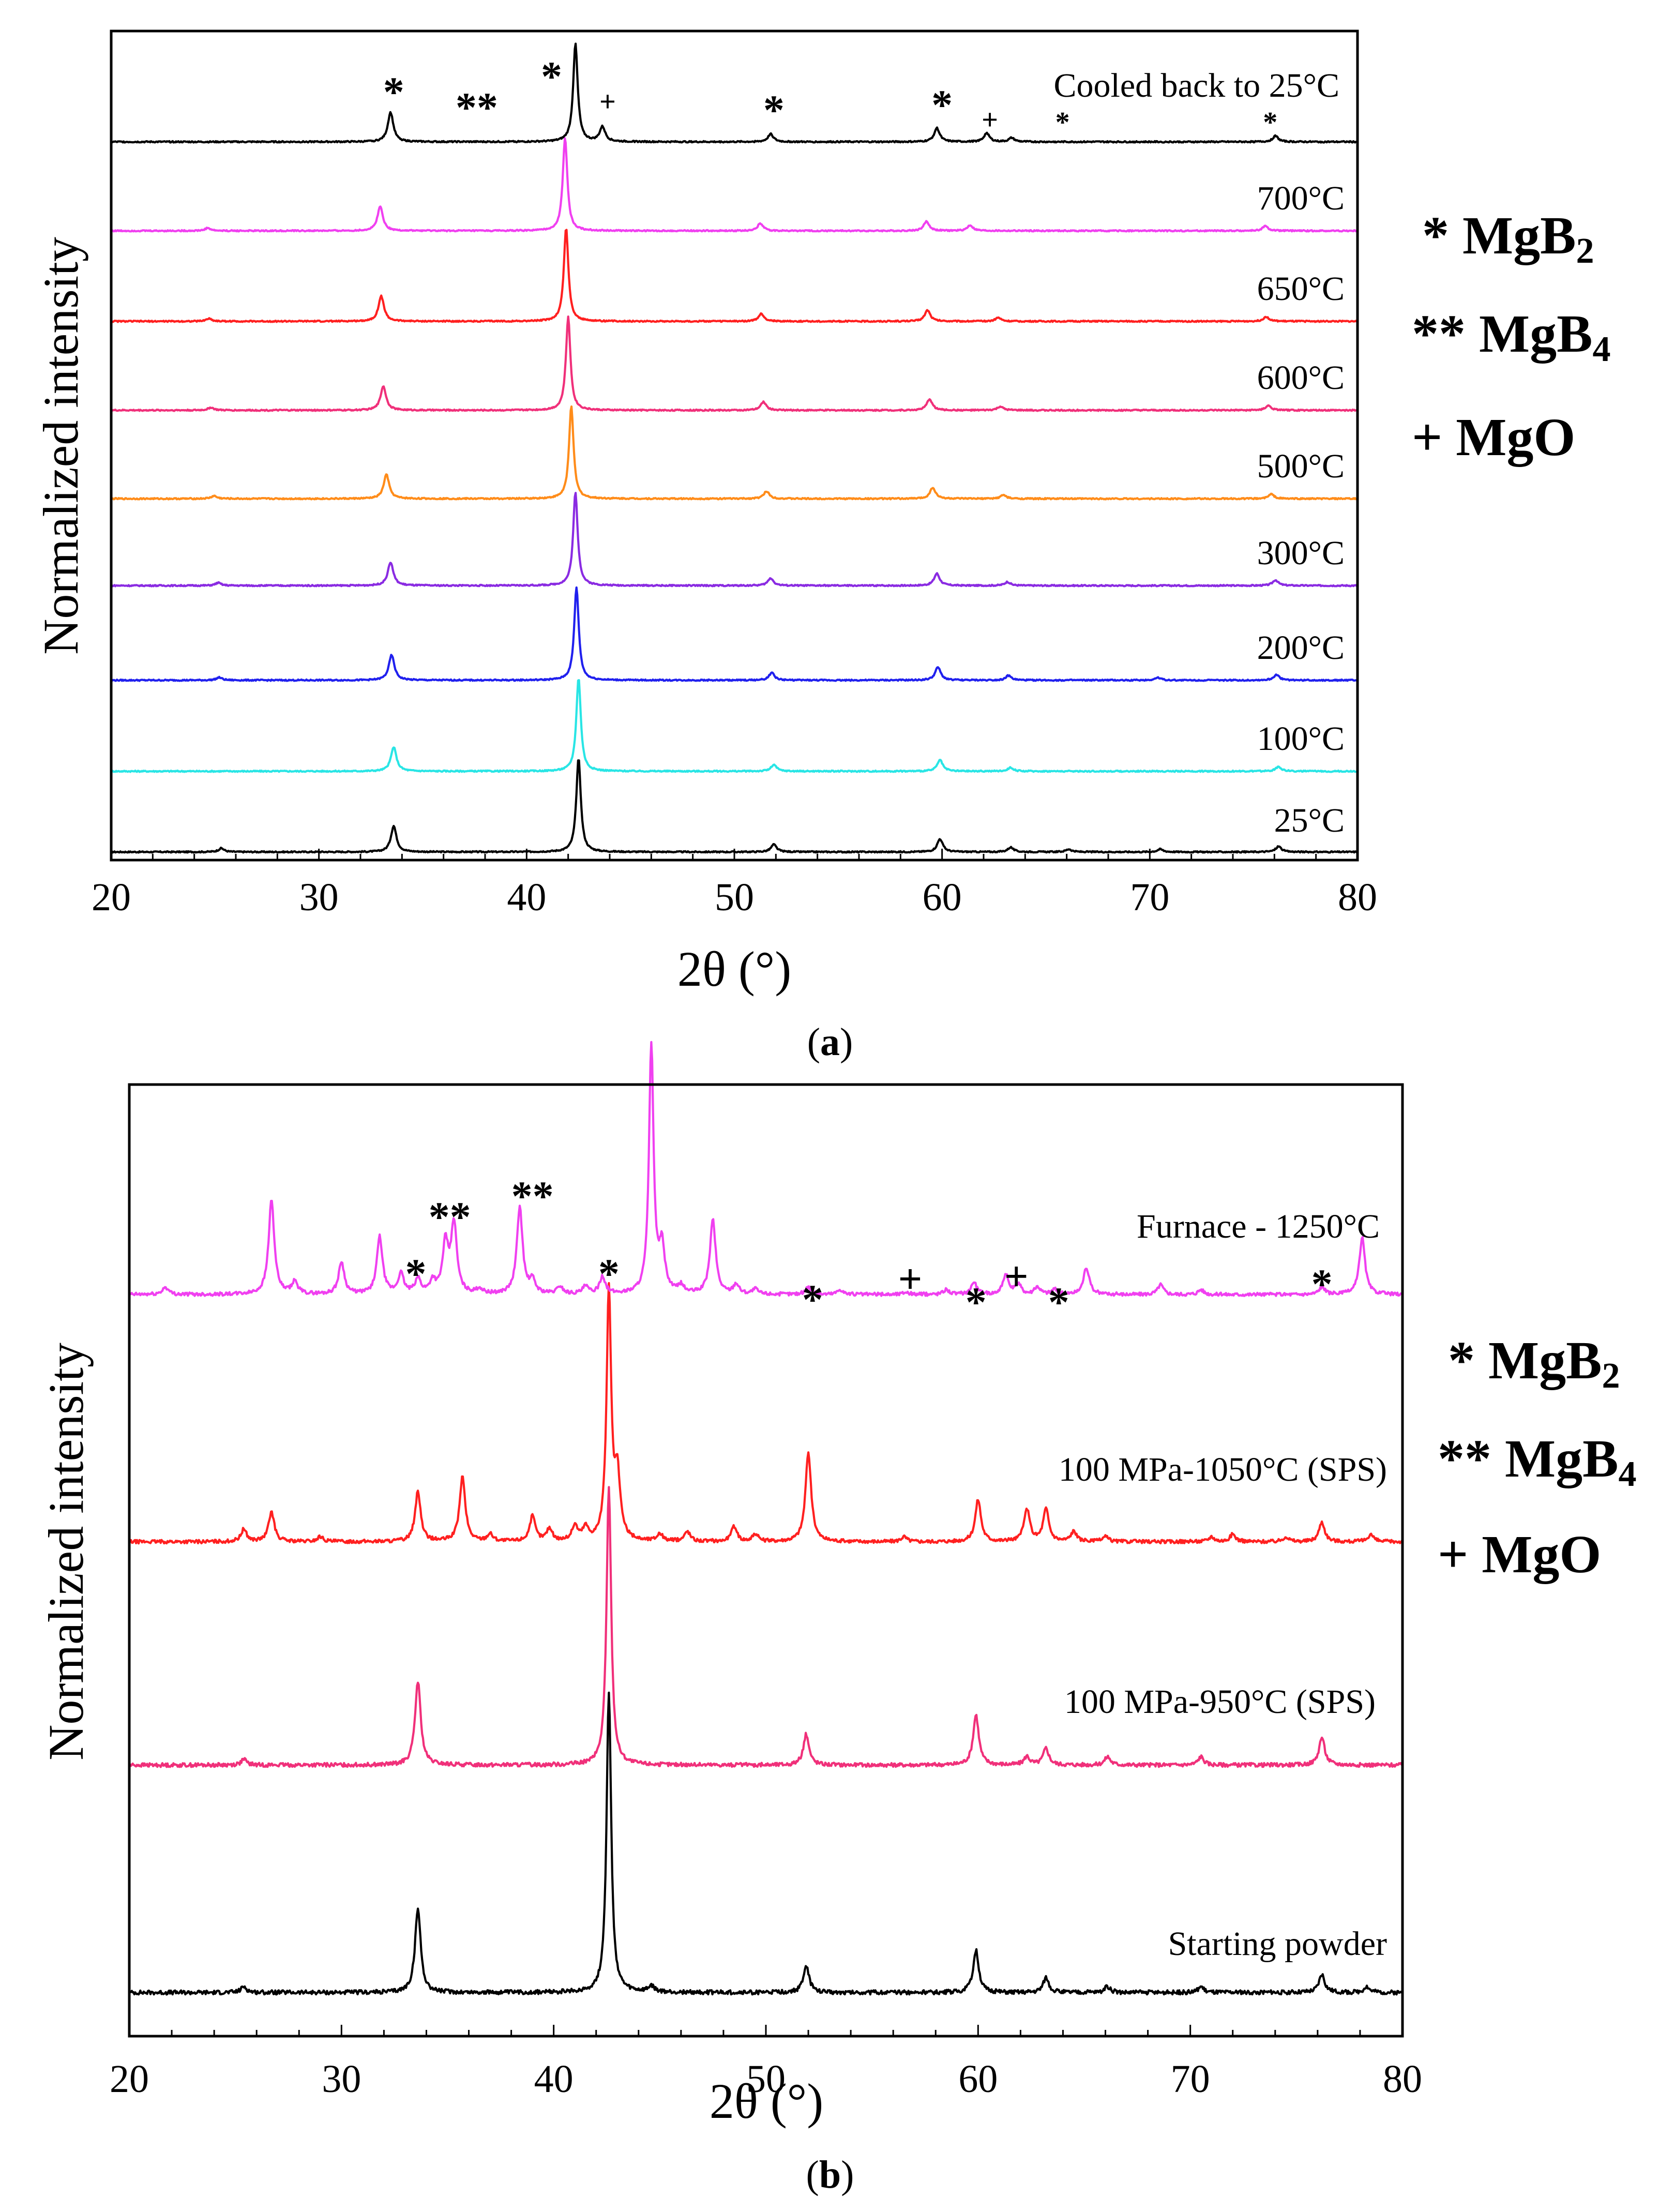 Image resolution: width=1659 pixels, height=2212 pixels. What do you see at coordinates (1301, 289) in the screenshot?
I see `series-label: 650°C` at bounding box center [1301, 289].